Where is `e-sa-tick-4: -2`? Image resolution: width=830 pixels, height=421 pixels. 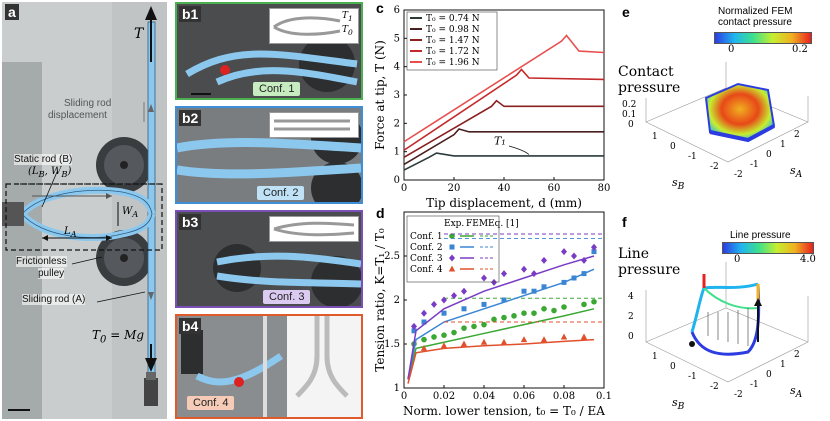 e-sa-tick-4: -2 is located at coordinates (738, 175).